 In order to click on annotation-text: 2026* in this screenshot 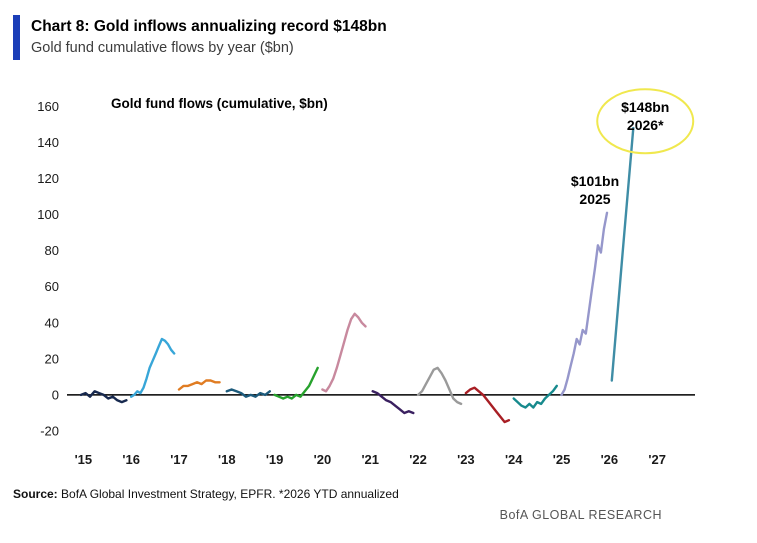, I will do `click(645, 125)`.